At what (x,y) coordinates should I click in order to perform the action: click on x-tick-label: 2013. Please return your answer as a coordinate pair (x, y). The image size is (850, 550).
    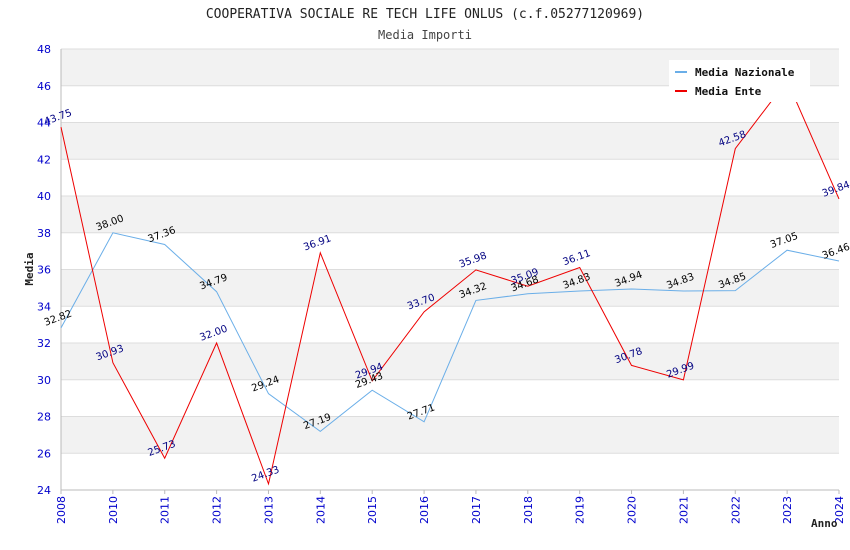
    Looking at the image, I should click on (268, 510).